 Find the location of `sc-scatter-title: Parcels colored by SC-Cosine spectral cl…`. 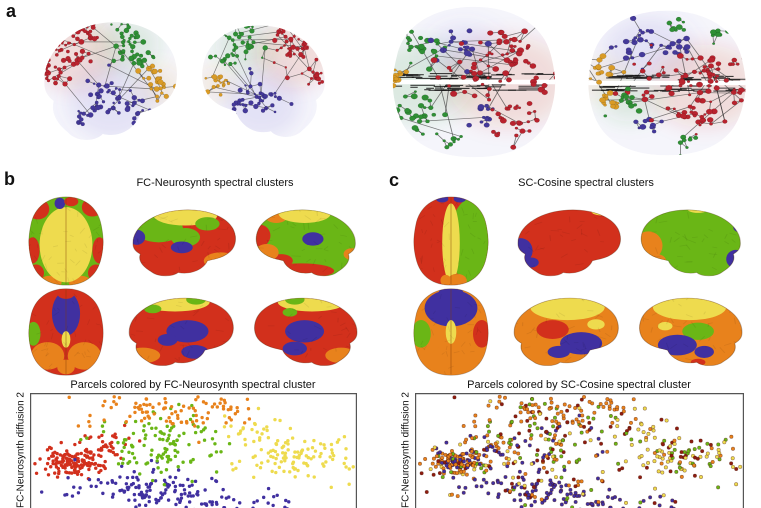

sc-scatter-title: Parcels colored by SC-Cosine spectral cl… is located at coordinates (579, 385).